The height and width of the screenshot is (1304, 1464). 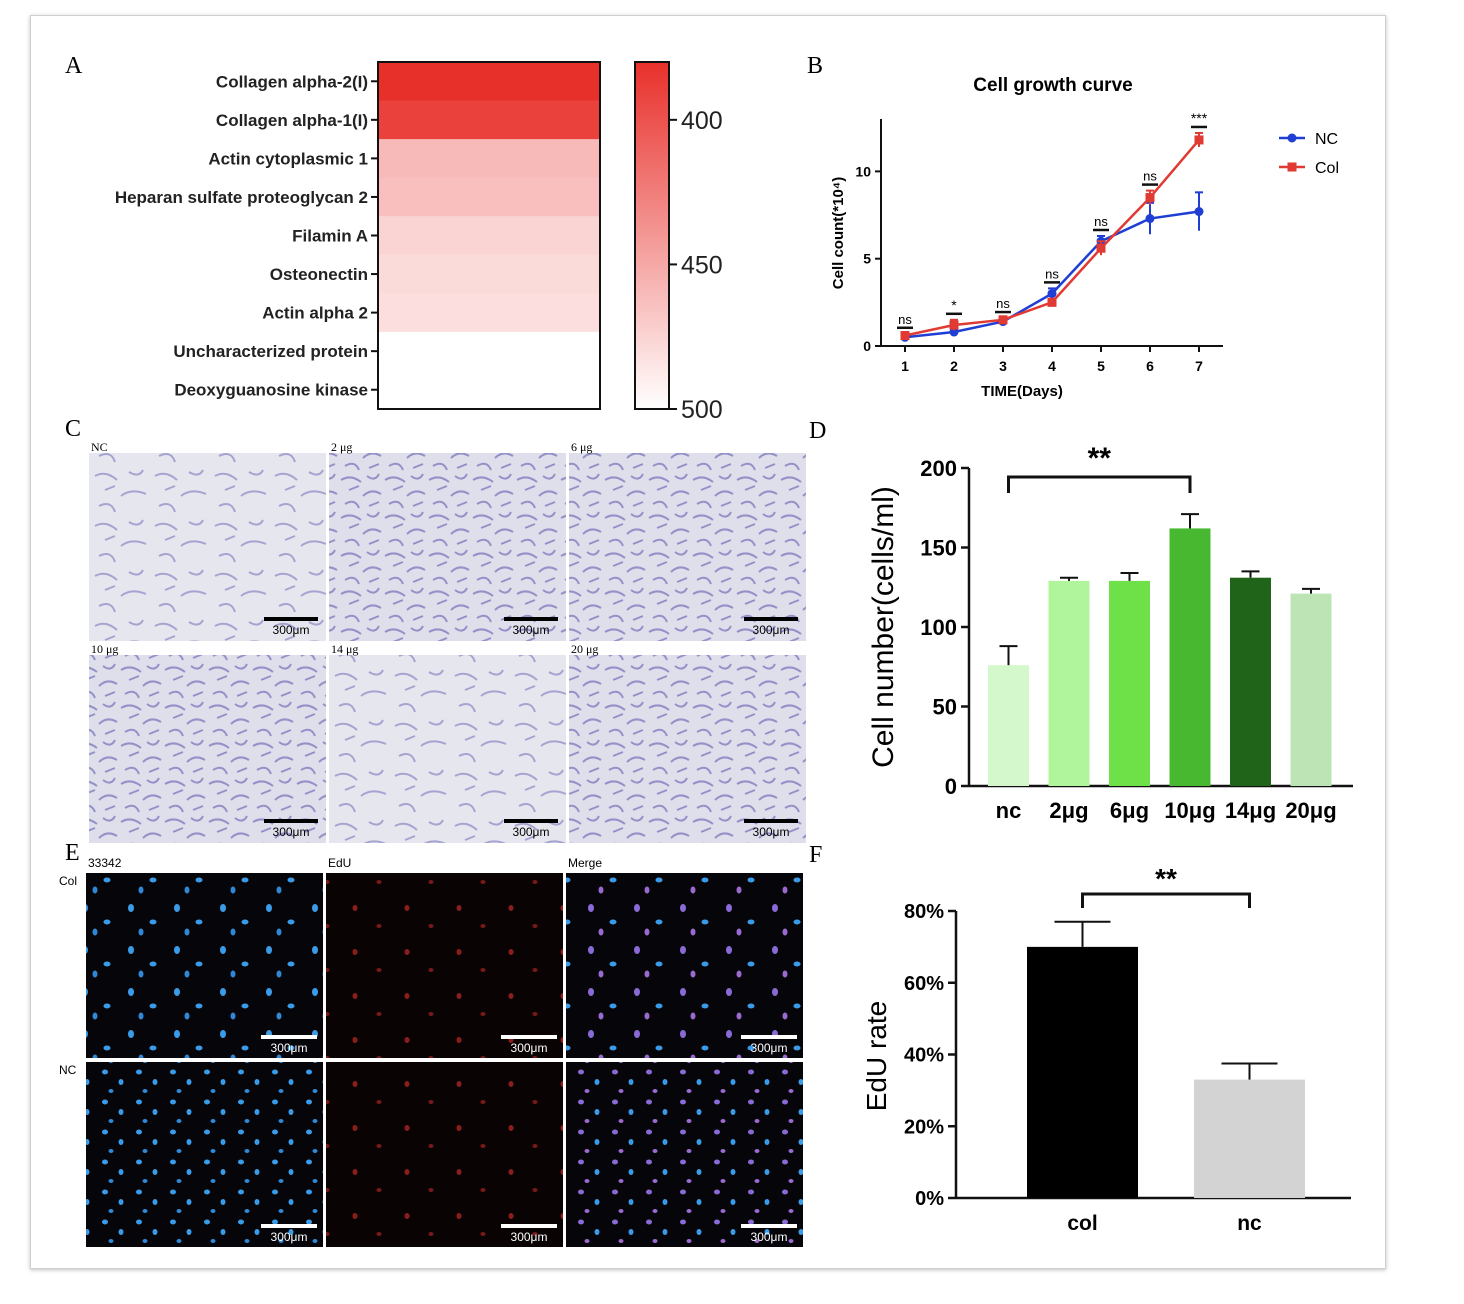 I want to click on b-legend-marker, so click(x=1292, y=167).